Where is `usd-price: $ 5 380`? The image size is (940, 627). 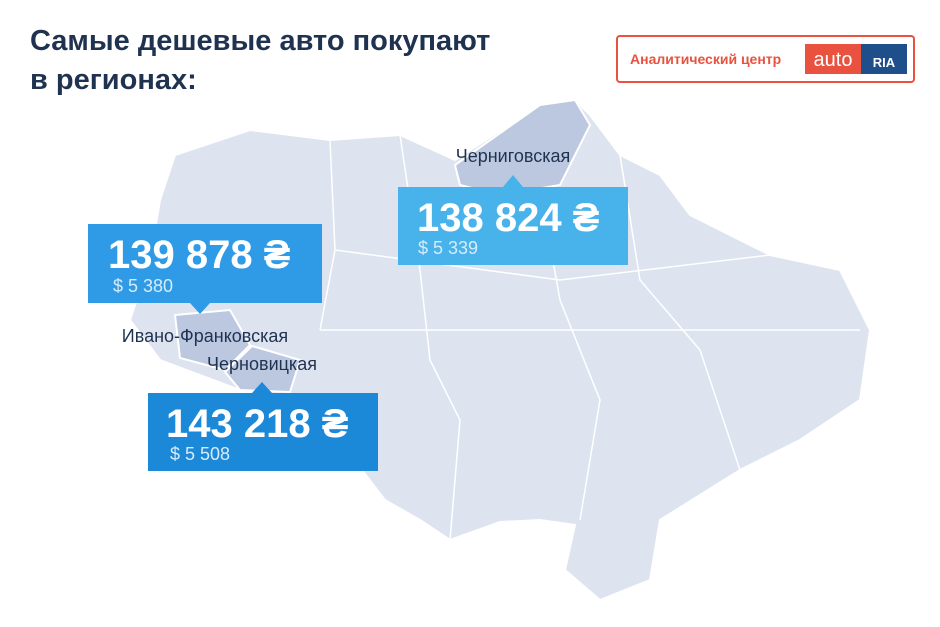
usd-price: $ 5 380 is located at coordinates (143, 286).